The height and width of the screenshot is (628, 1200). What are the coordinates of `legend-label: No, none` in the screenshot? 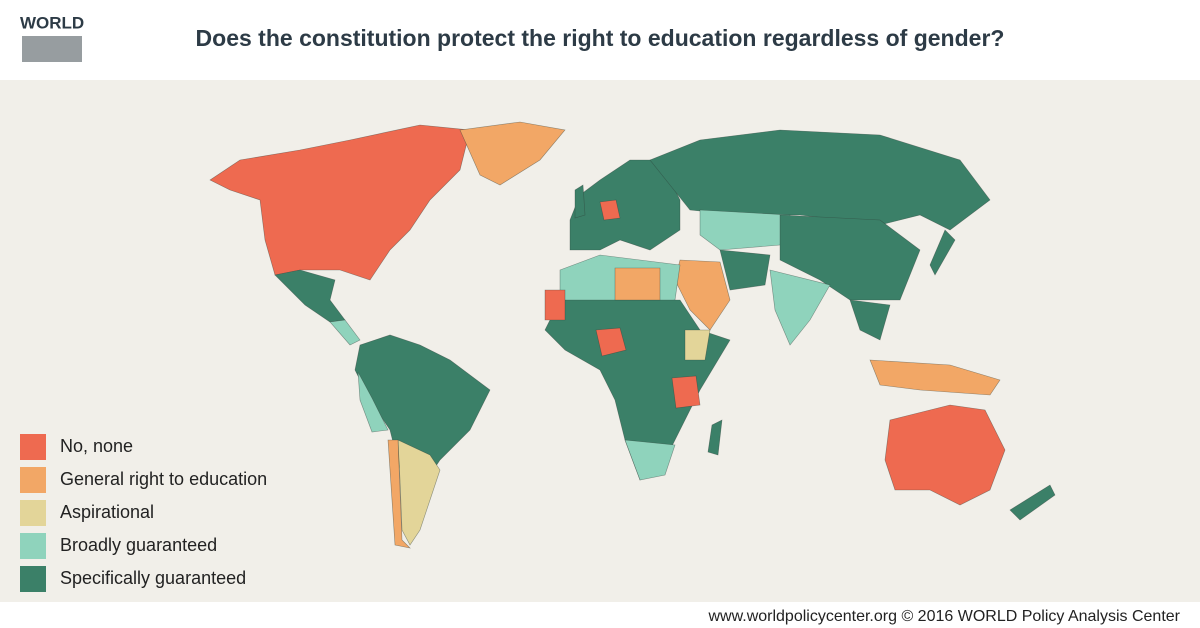 It's located at (96, 446).